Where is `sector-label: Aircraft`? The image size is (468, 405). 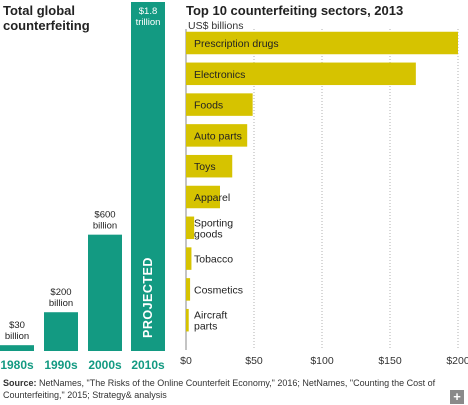 sector-label: Aircraft is located at coordinates (210, 316).